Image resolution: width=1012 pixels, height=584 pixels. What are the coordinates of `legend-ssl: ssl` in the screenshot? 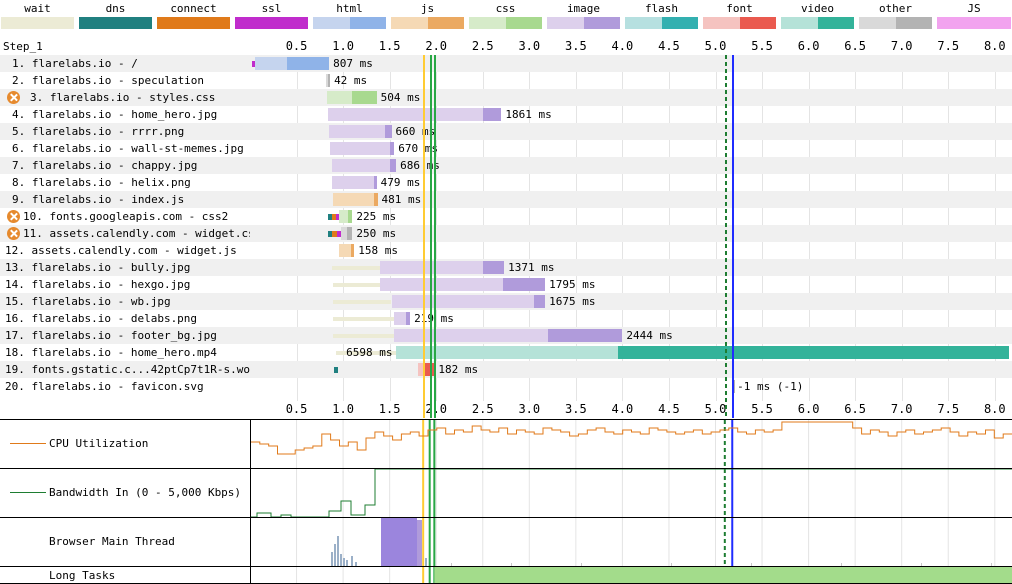 It's located at (271, 16).